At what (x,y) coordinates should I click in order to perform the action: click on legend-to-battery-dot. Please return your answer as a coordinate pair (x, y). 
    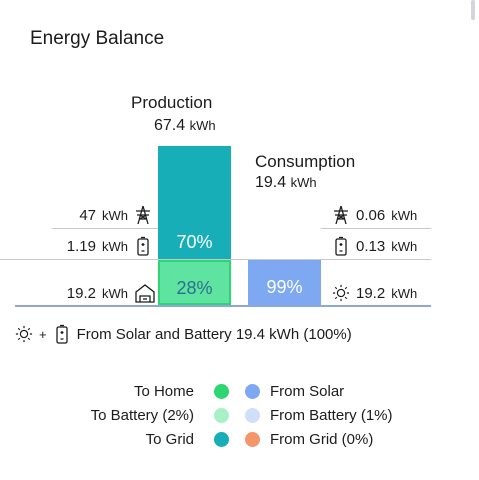
    Looking at the image, I should click on (221, 415).